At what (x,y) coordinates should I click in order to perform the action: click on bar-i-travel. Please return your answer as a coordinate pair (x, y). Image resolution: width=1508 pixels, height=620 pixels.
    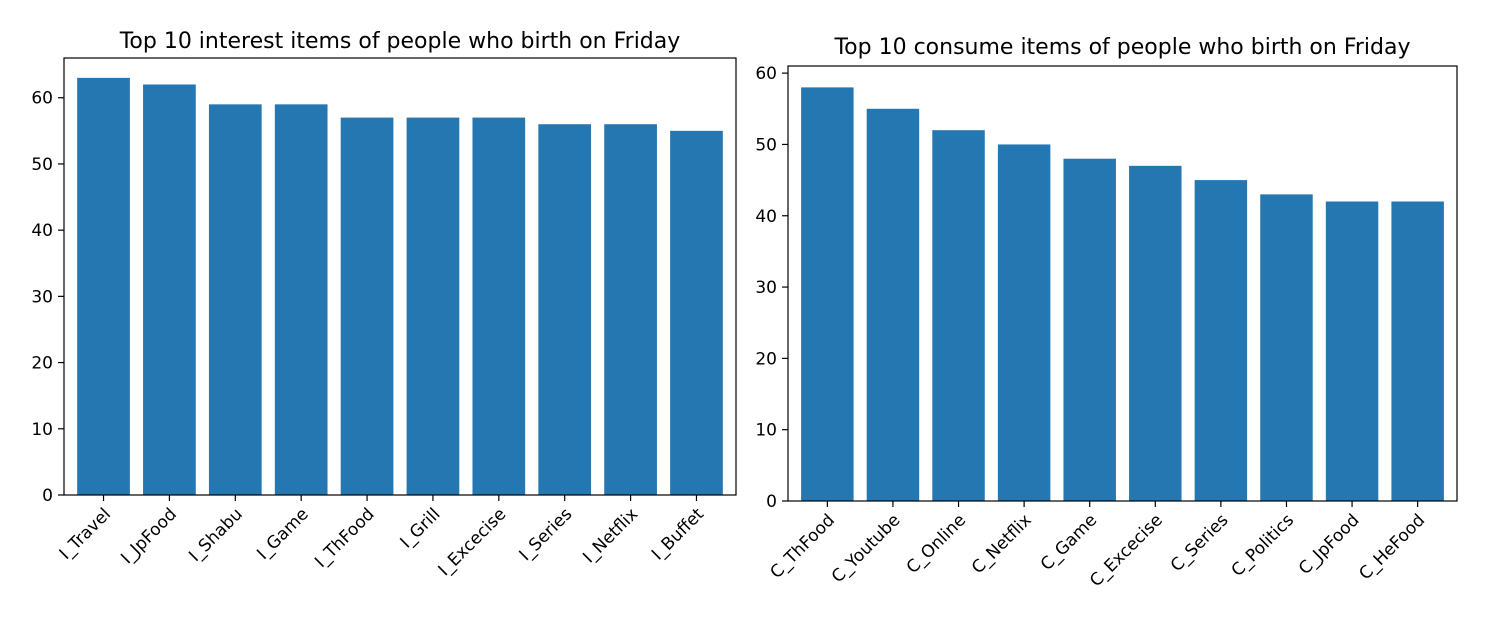
    Looking at the image, I should click on (103, 286).